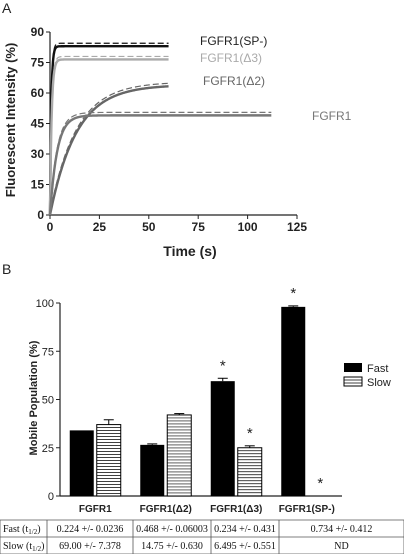  I want to click on panel-a-y-tick-label: 30, so click(38, 154).